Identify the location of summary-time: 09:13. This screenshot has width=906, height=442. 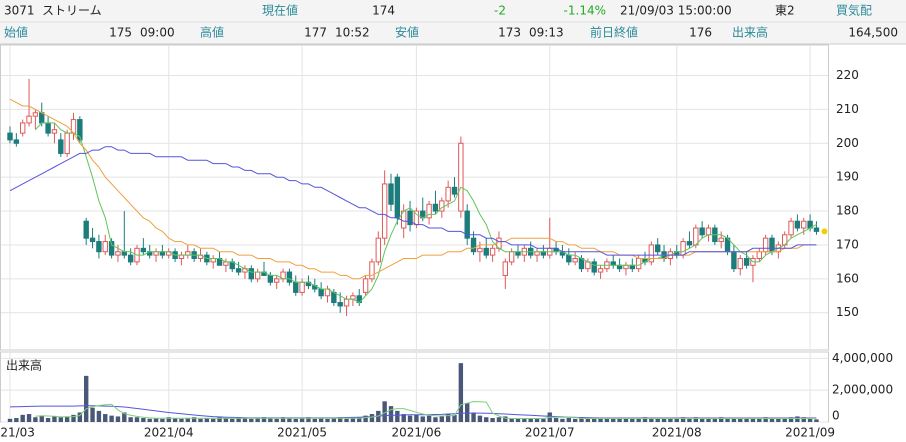
(546, 33).